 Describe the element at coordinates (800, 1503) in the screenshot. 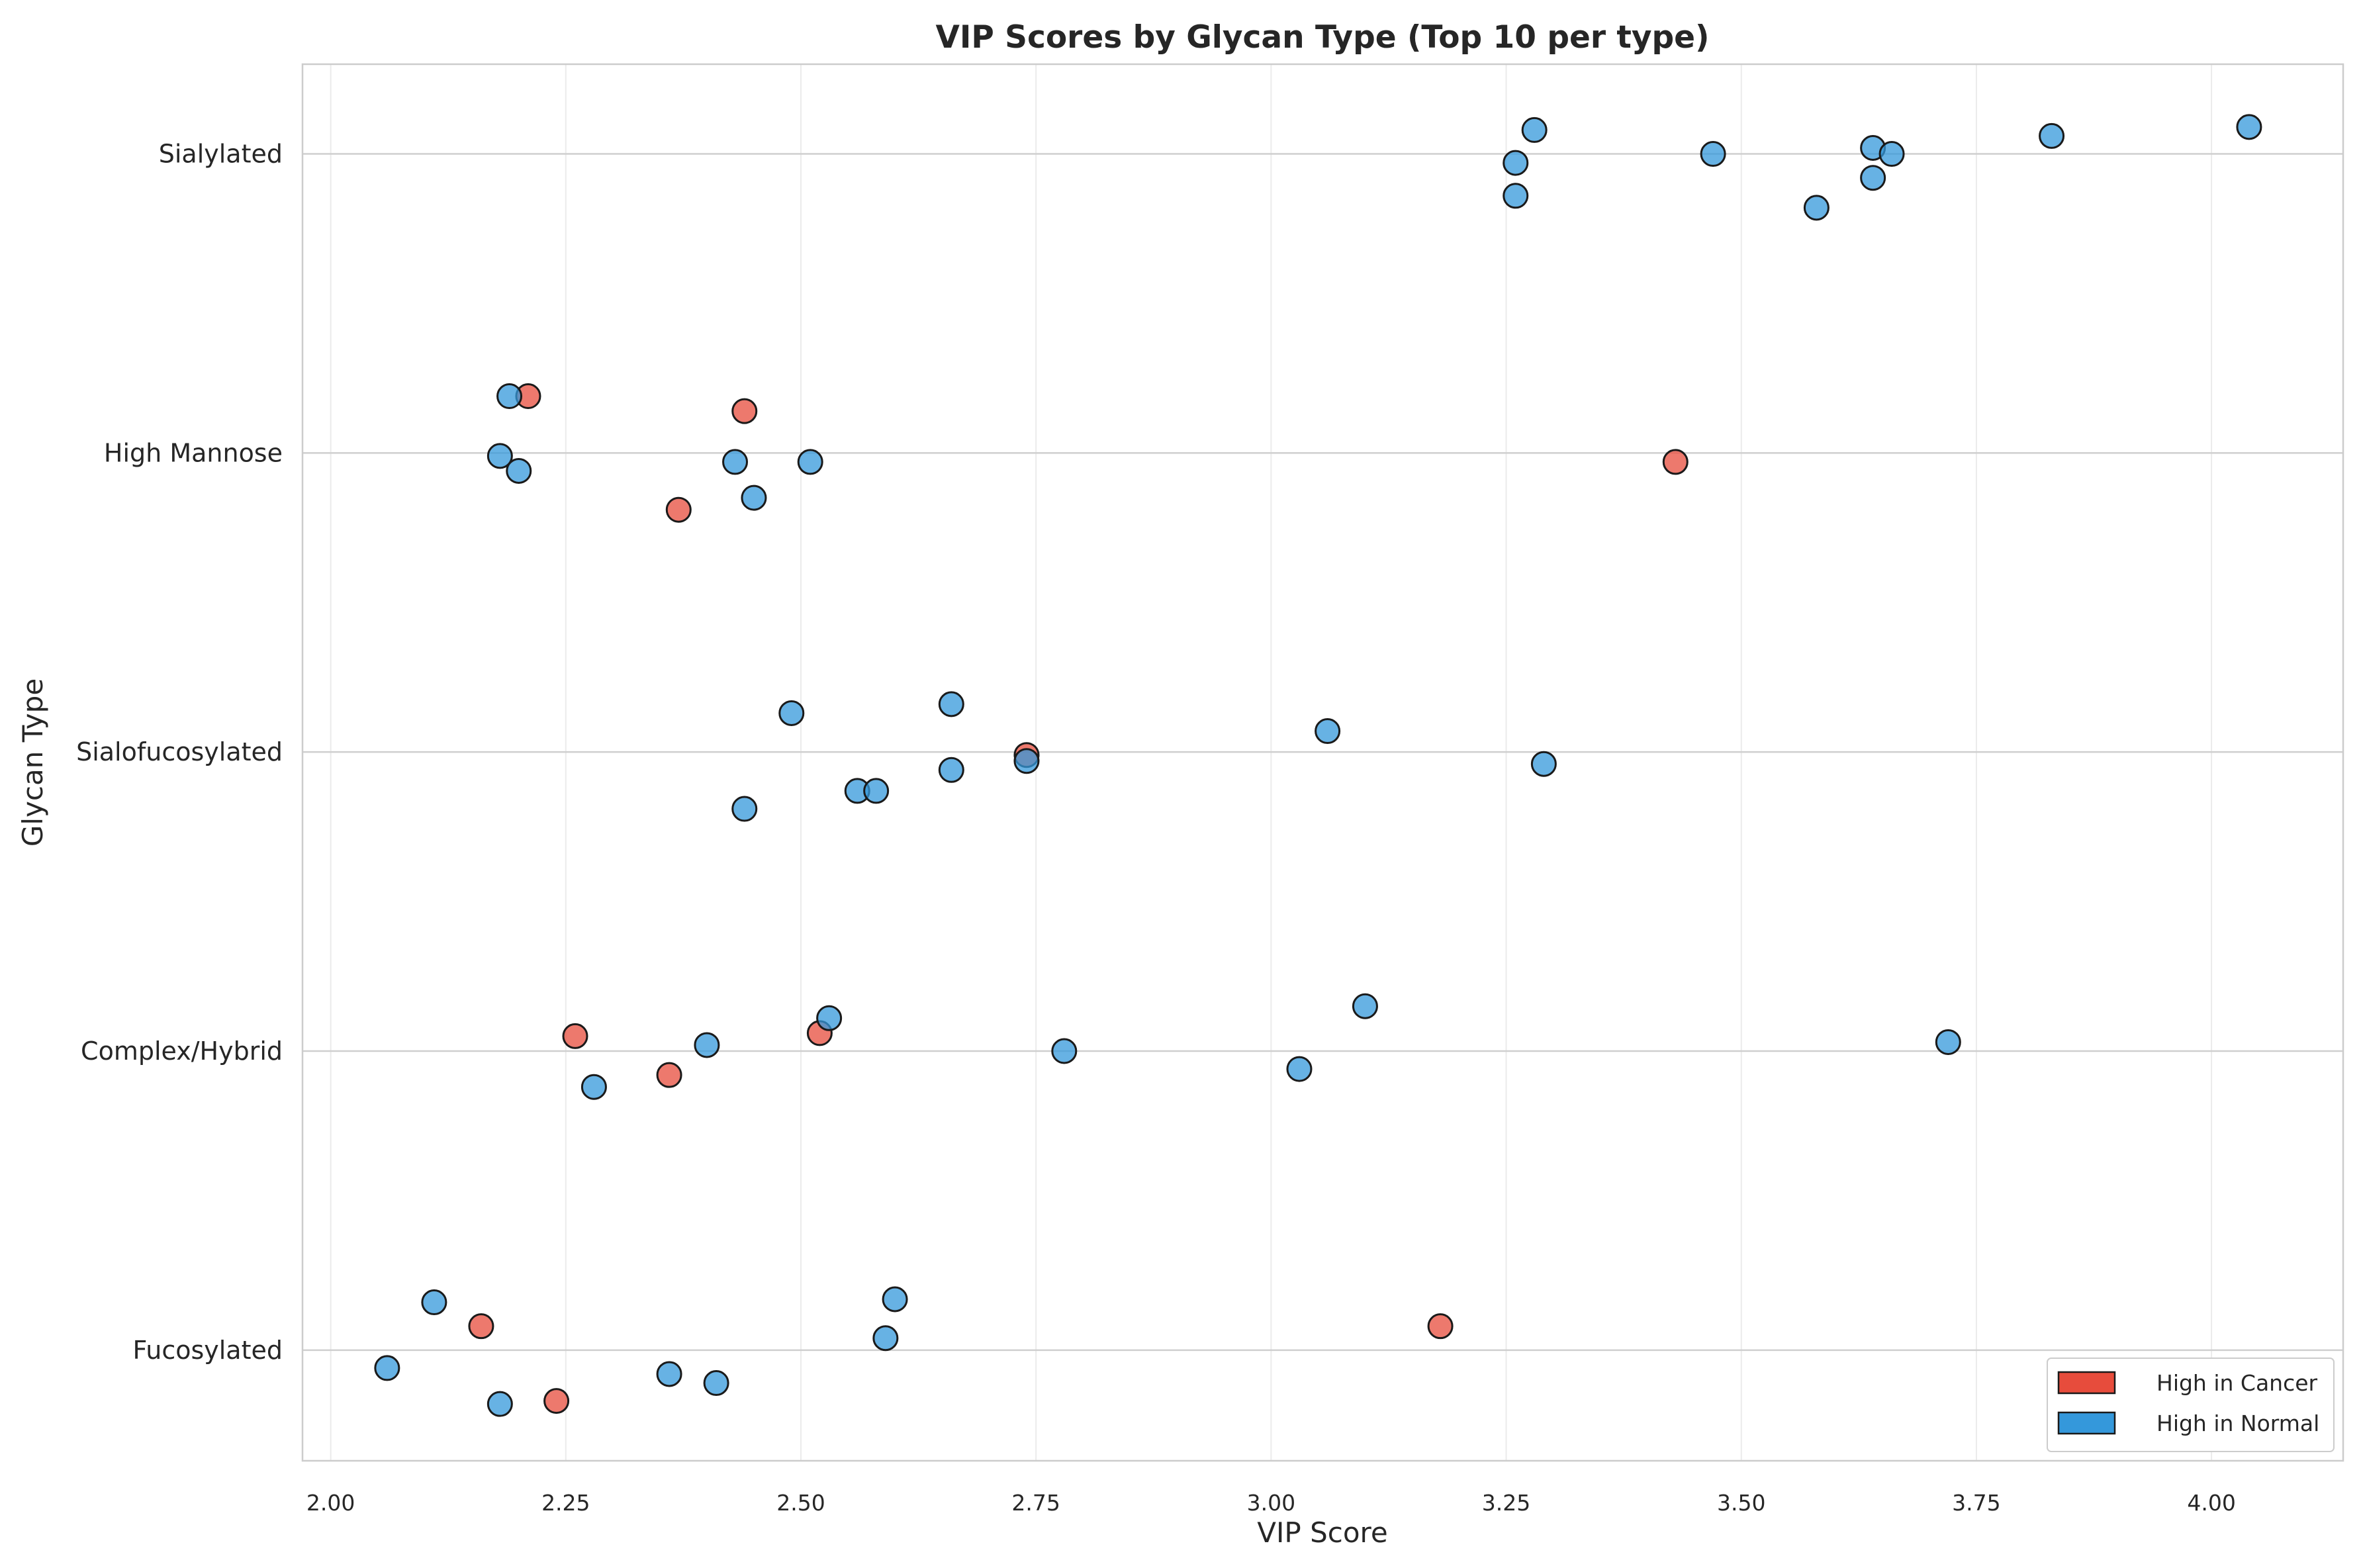

I see `x-tick-label: 2.50` at that location.